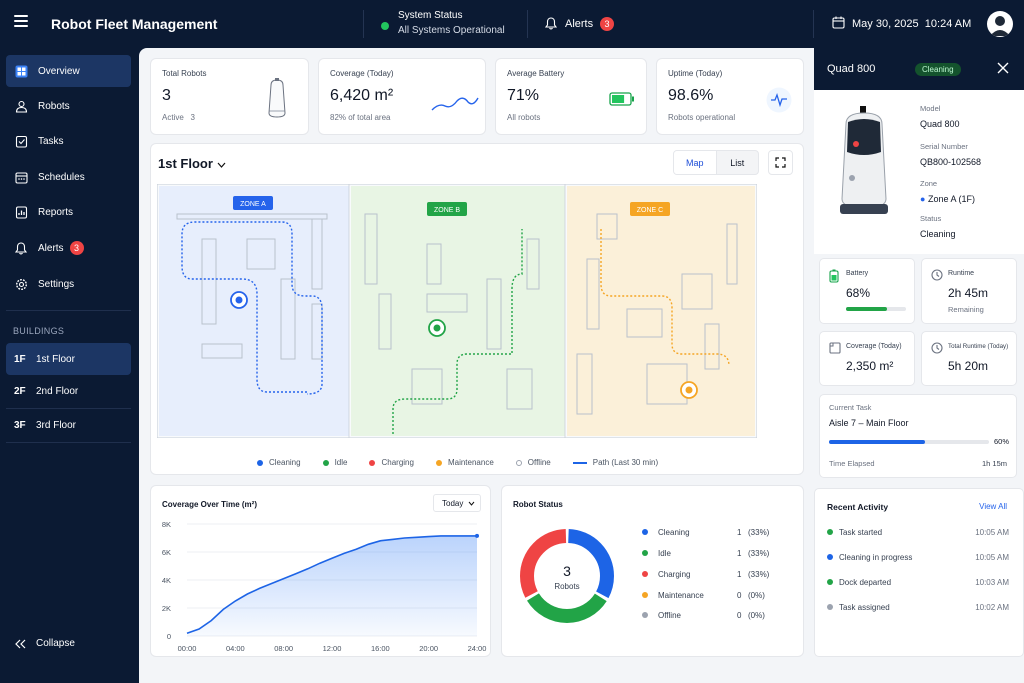 This screenshot has width=1024, height=683. Describe the element at coordinates (68, 177) in the screenshot. I see `sidebar-item-schedules: Schedules` at that location.